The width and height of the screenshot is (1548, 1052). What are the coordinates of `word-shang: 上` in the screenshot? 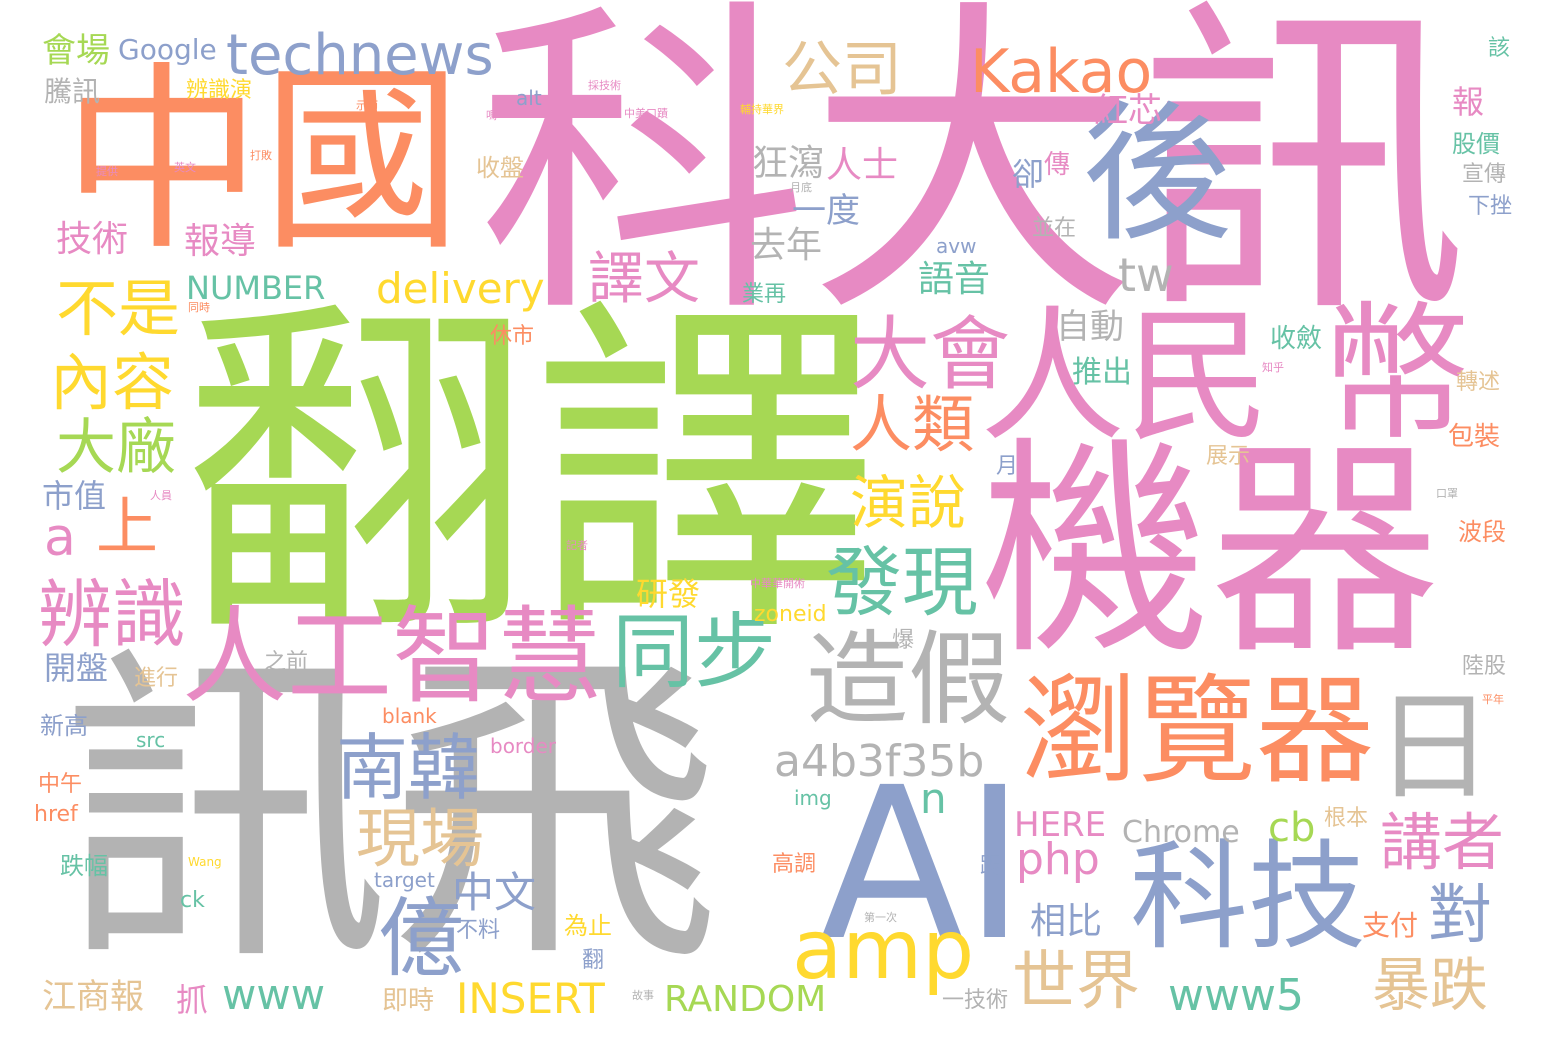 It's located at (127, 526).